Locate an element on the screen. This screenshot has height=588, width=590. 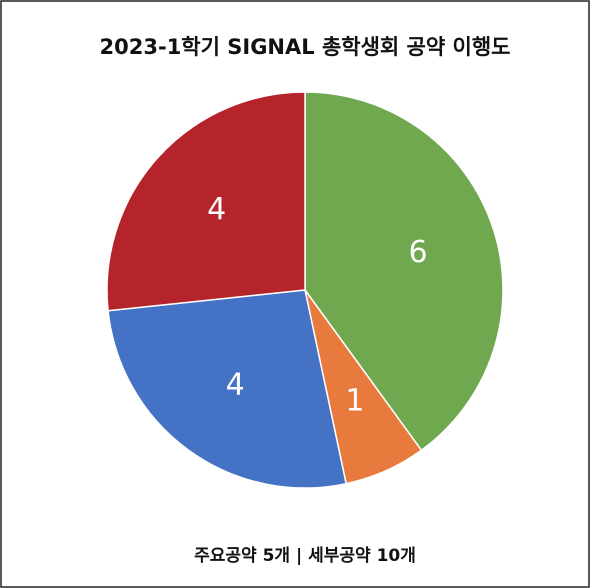
chart-title: 2023-1학기 SIGNAL 총학생회 공약 이행도 is located at coordinates (305, 47).